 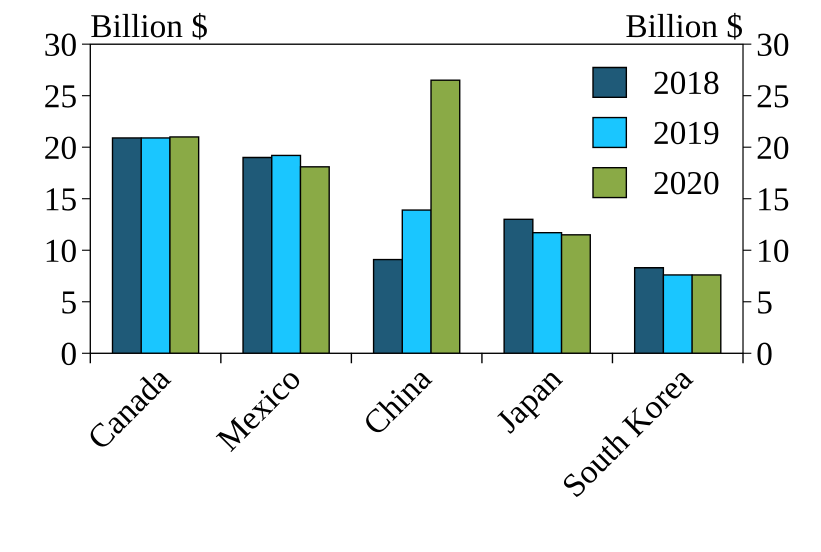 What do you see at coordinates (773, 148) in the screenshot?
I see `y2-tick-label: 20` at bounding box center [773, 148].